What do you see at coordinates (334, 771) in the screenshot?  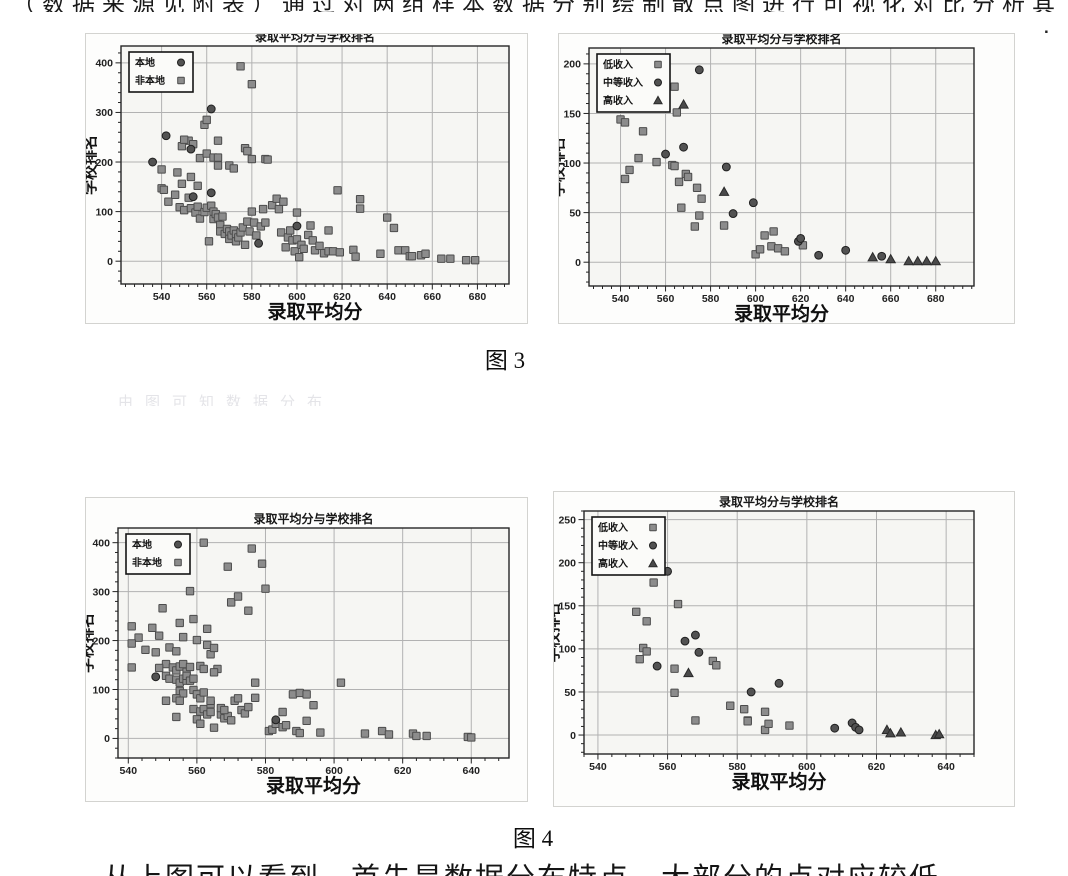 I see `x-tick-label: 600` at bounding box center [334, 771].